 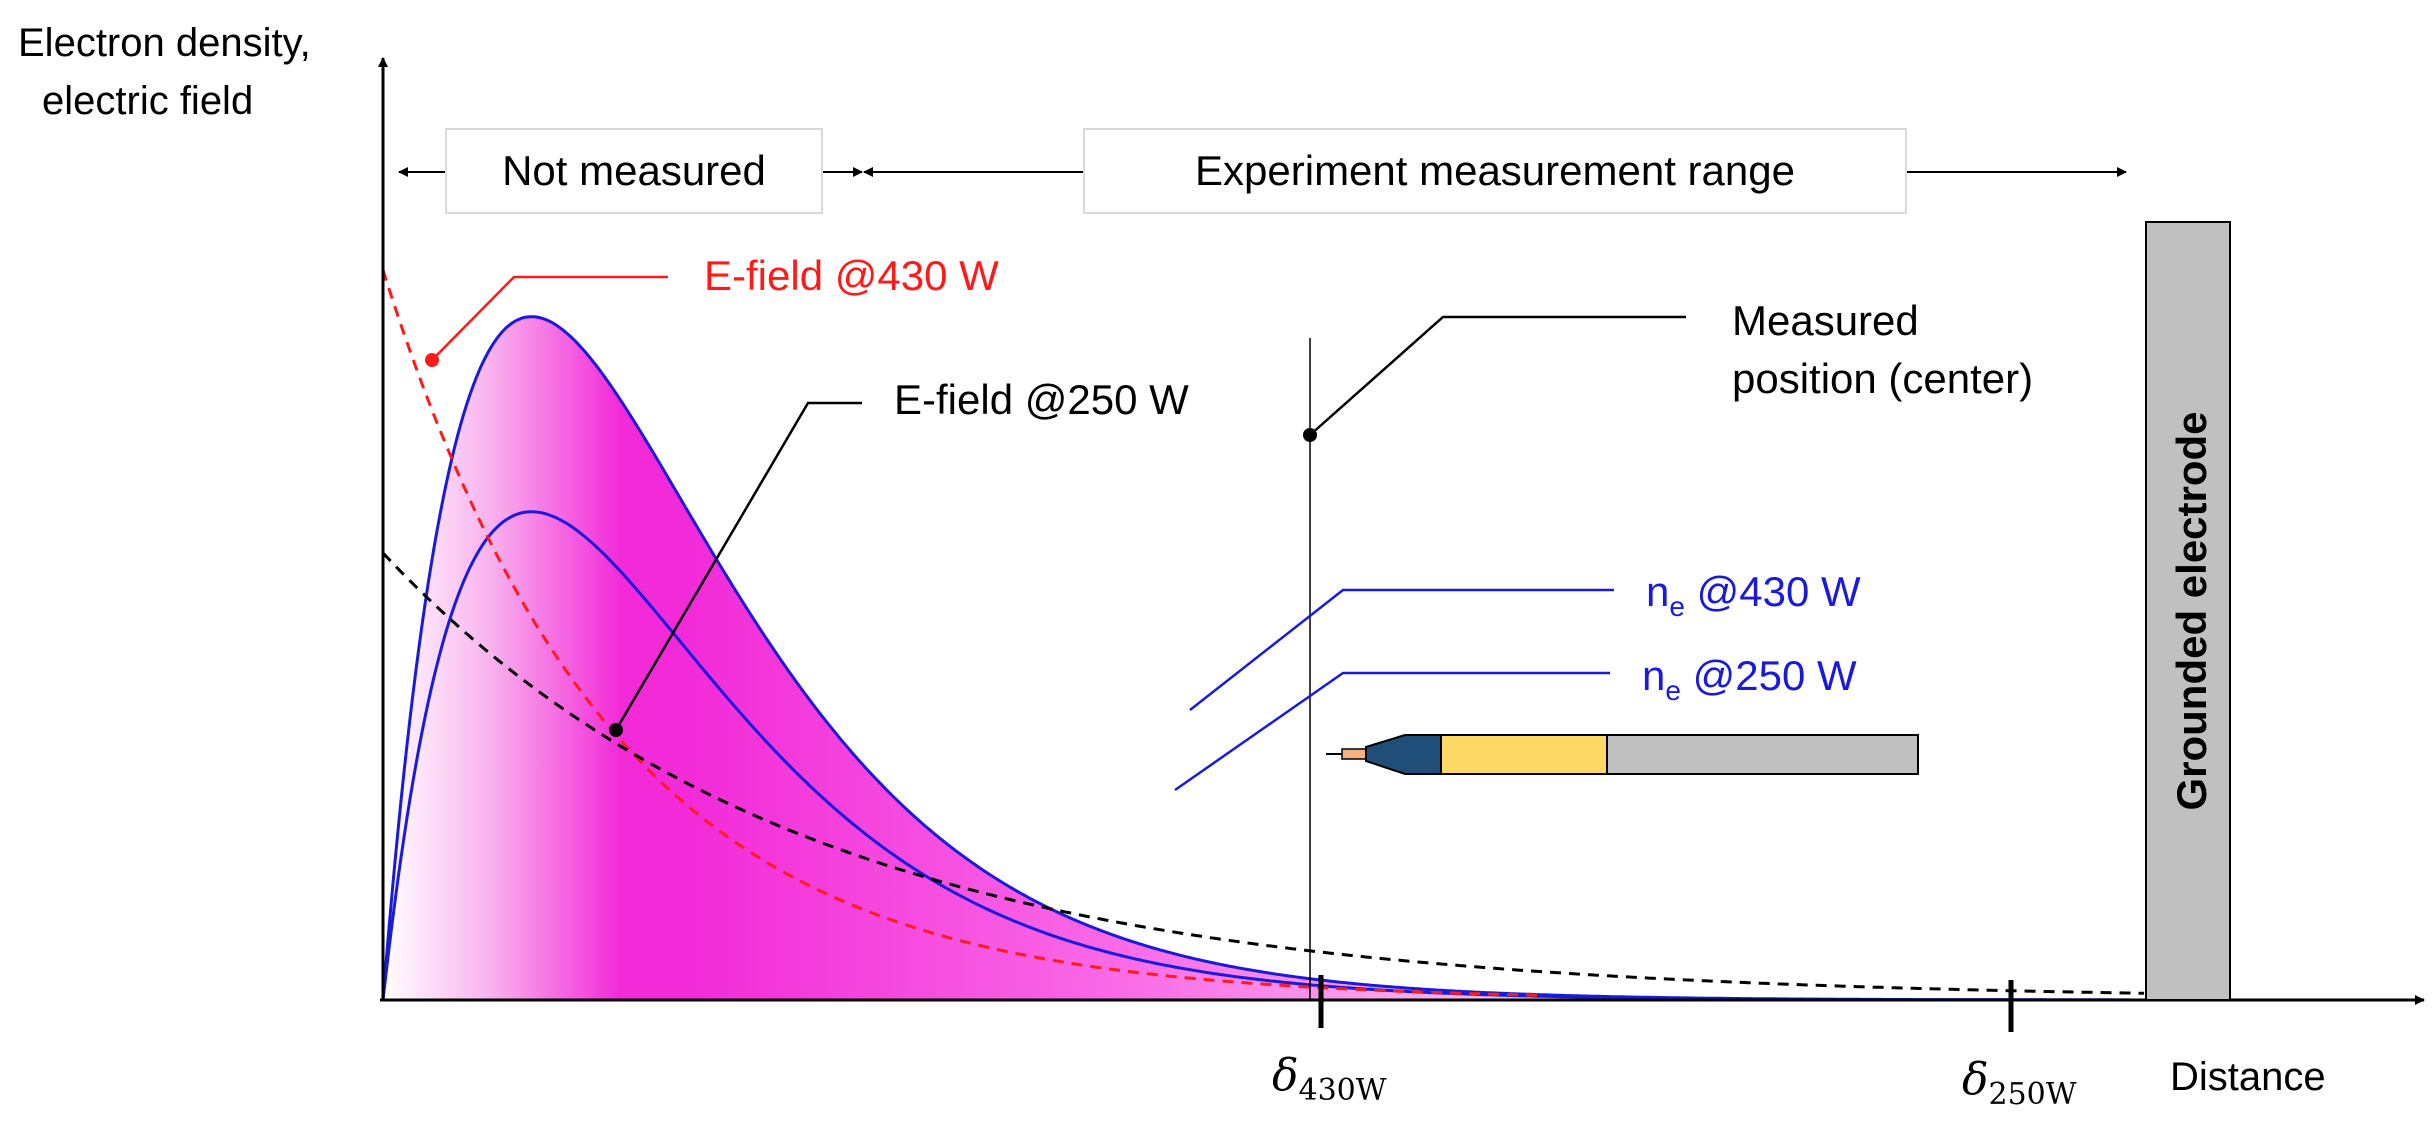 What do you see at coordinates (1882, 378) in the screenshot?
I see `measured-position-label-line2: position (center)` at bounding box center [1882, 378].